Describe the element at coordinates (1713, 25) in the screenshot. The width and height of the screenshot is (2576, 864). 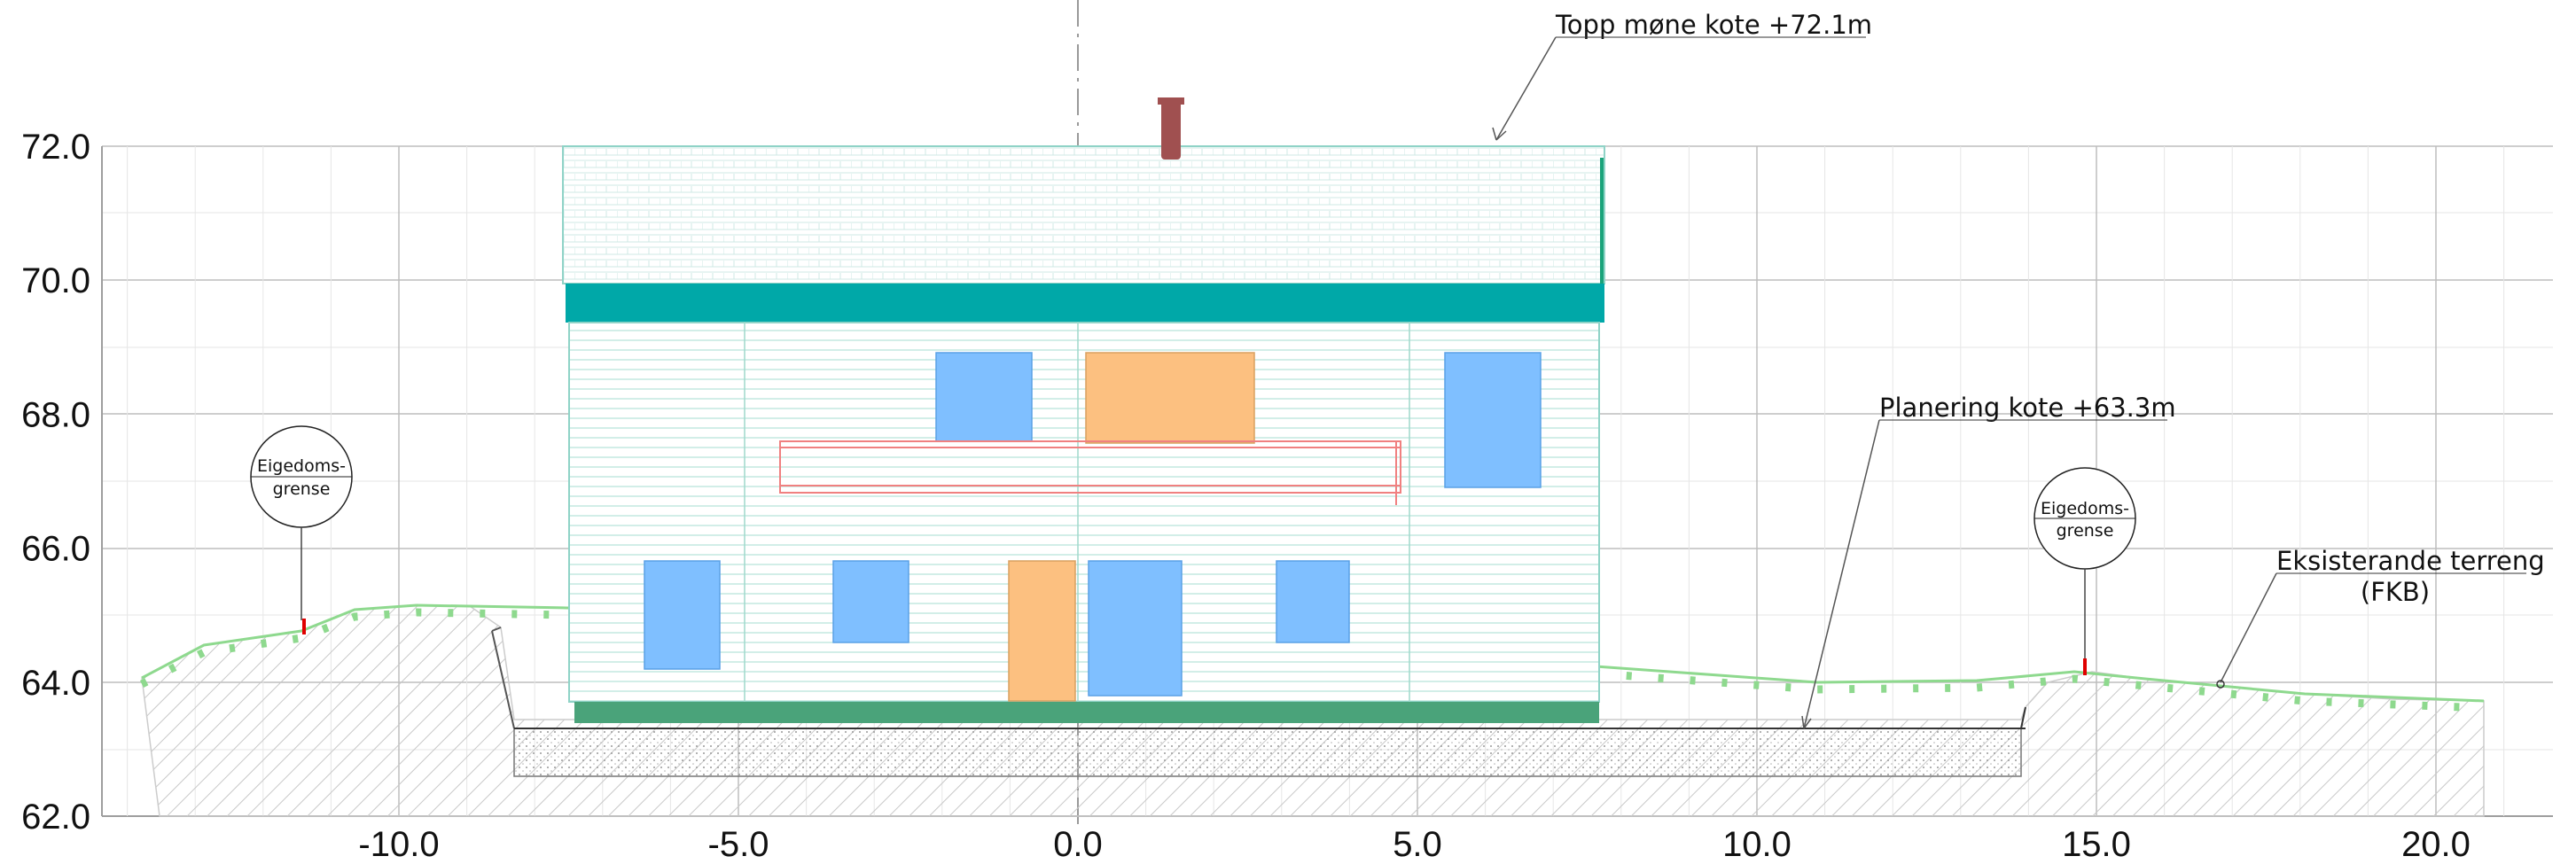
I see `ridge-label: Topp møne kote +72.1m` at that location.